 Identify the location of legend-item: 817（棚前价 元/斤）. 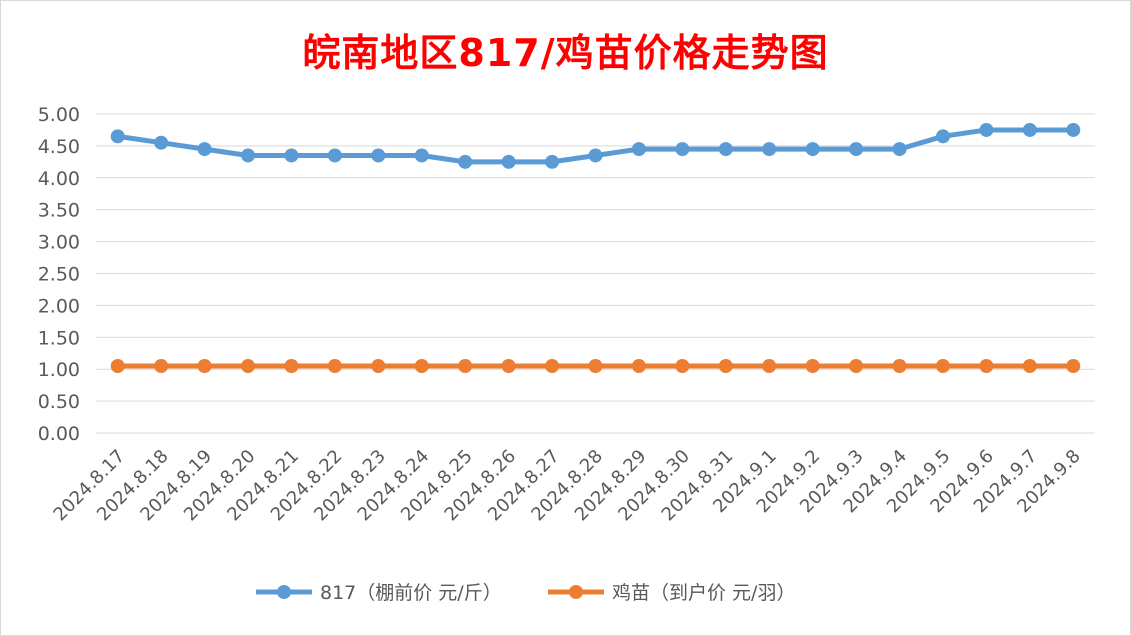
(379, 593).